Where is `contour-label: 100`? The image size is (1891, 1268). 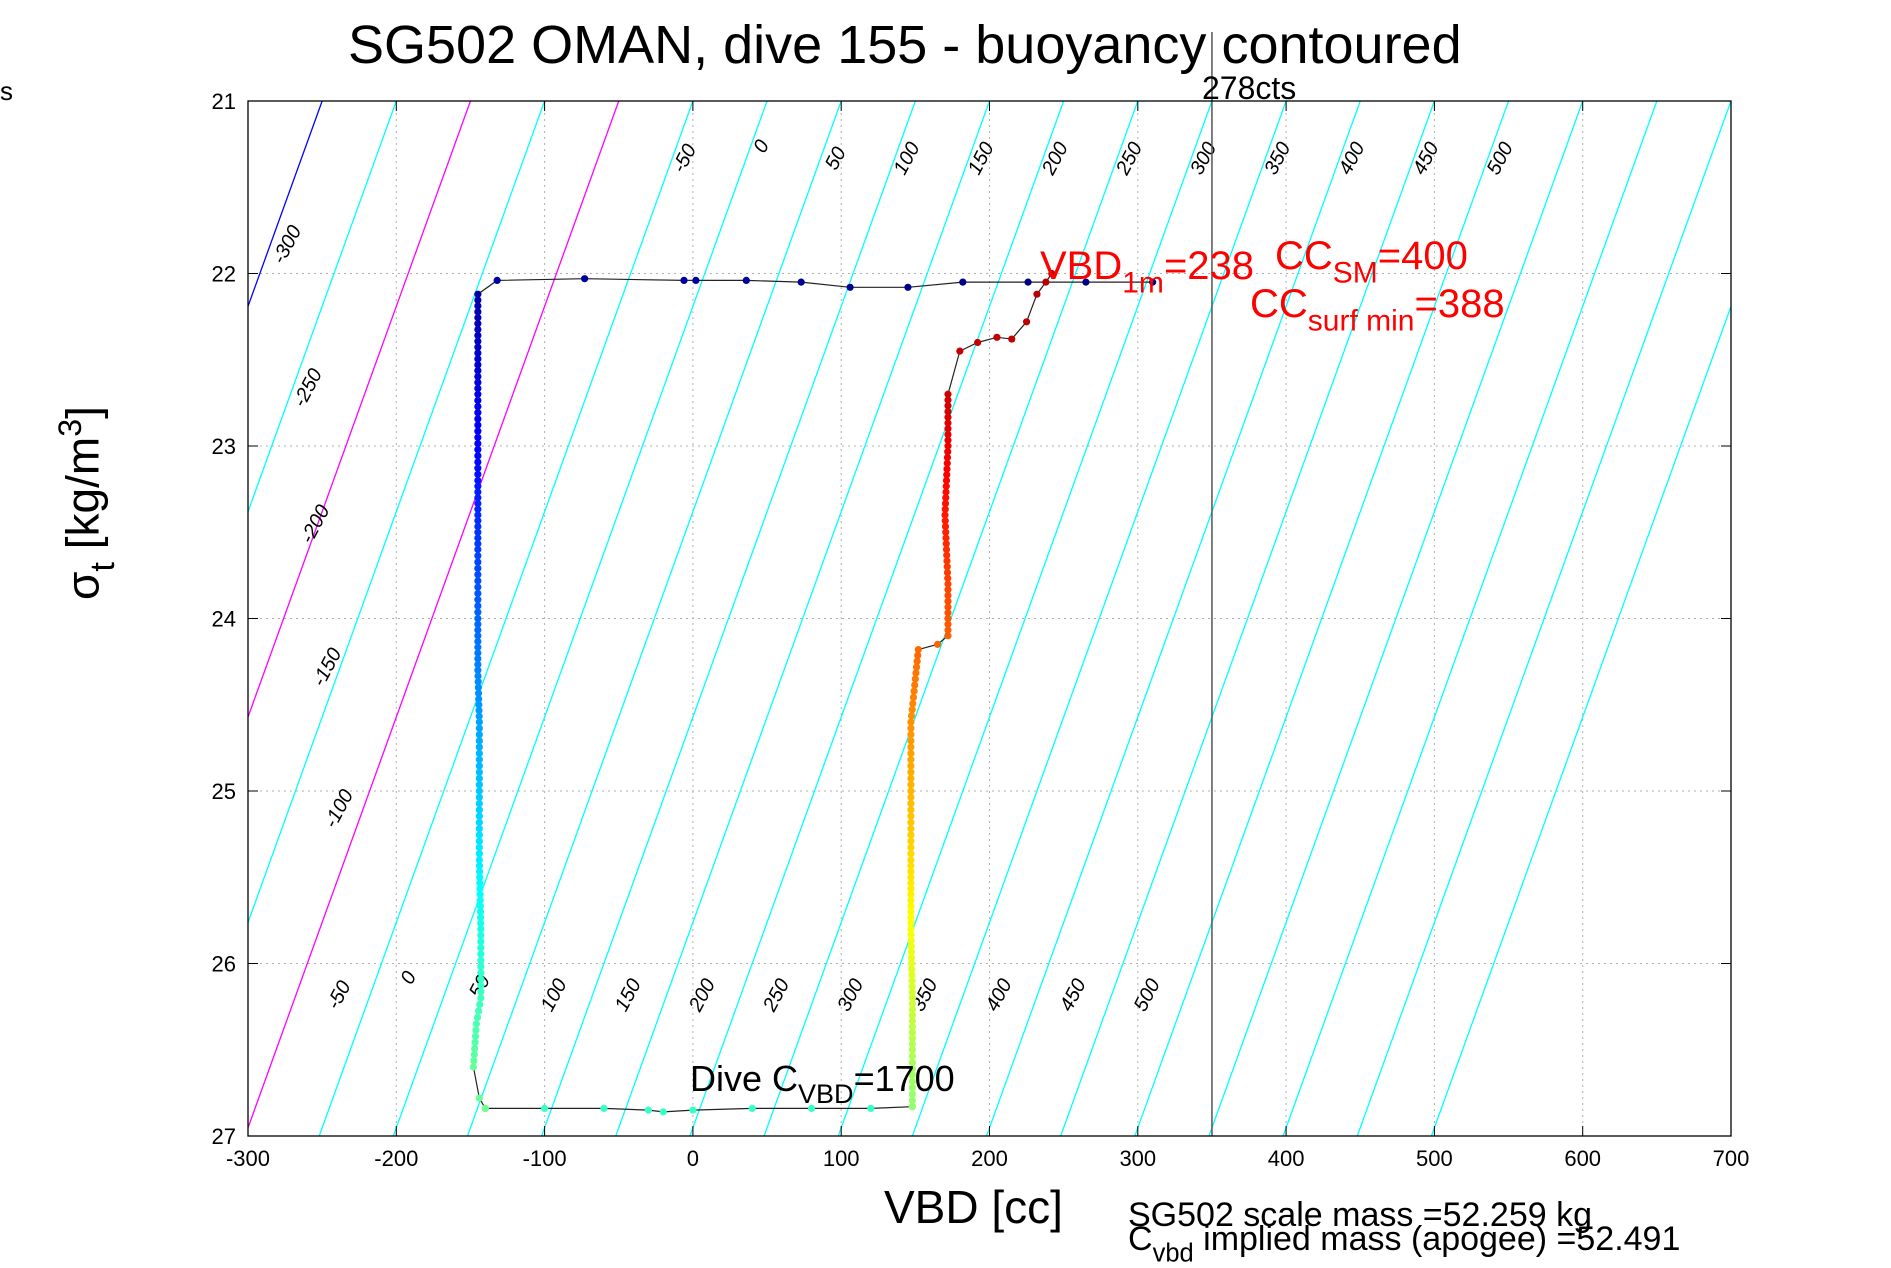
contour-label: 100 is located at coordinates (554, 995).